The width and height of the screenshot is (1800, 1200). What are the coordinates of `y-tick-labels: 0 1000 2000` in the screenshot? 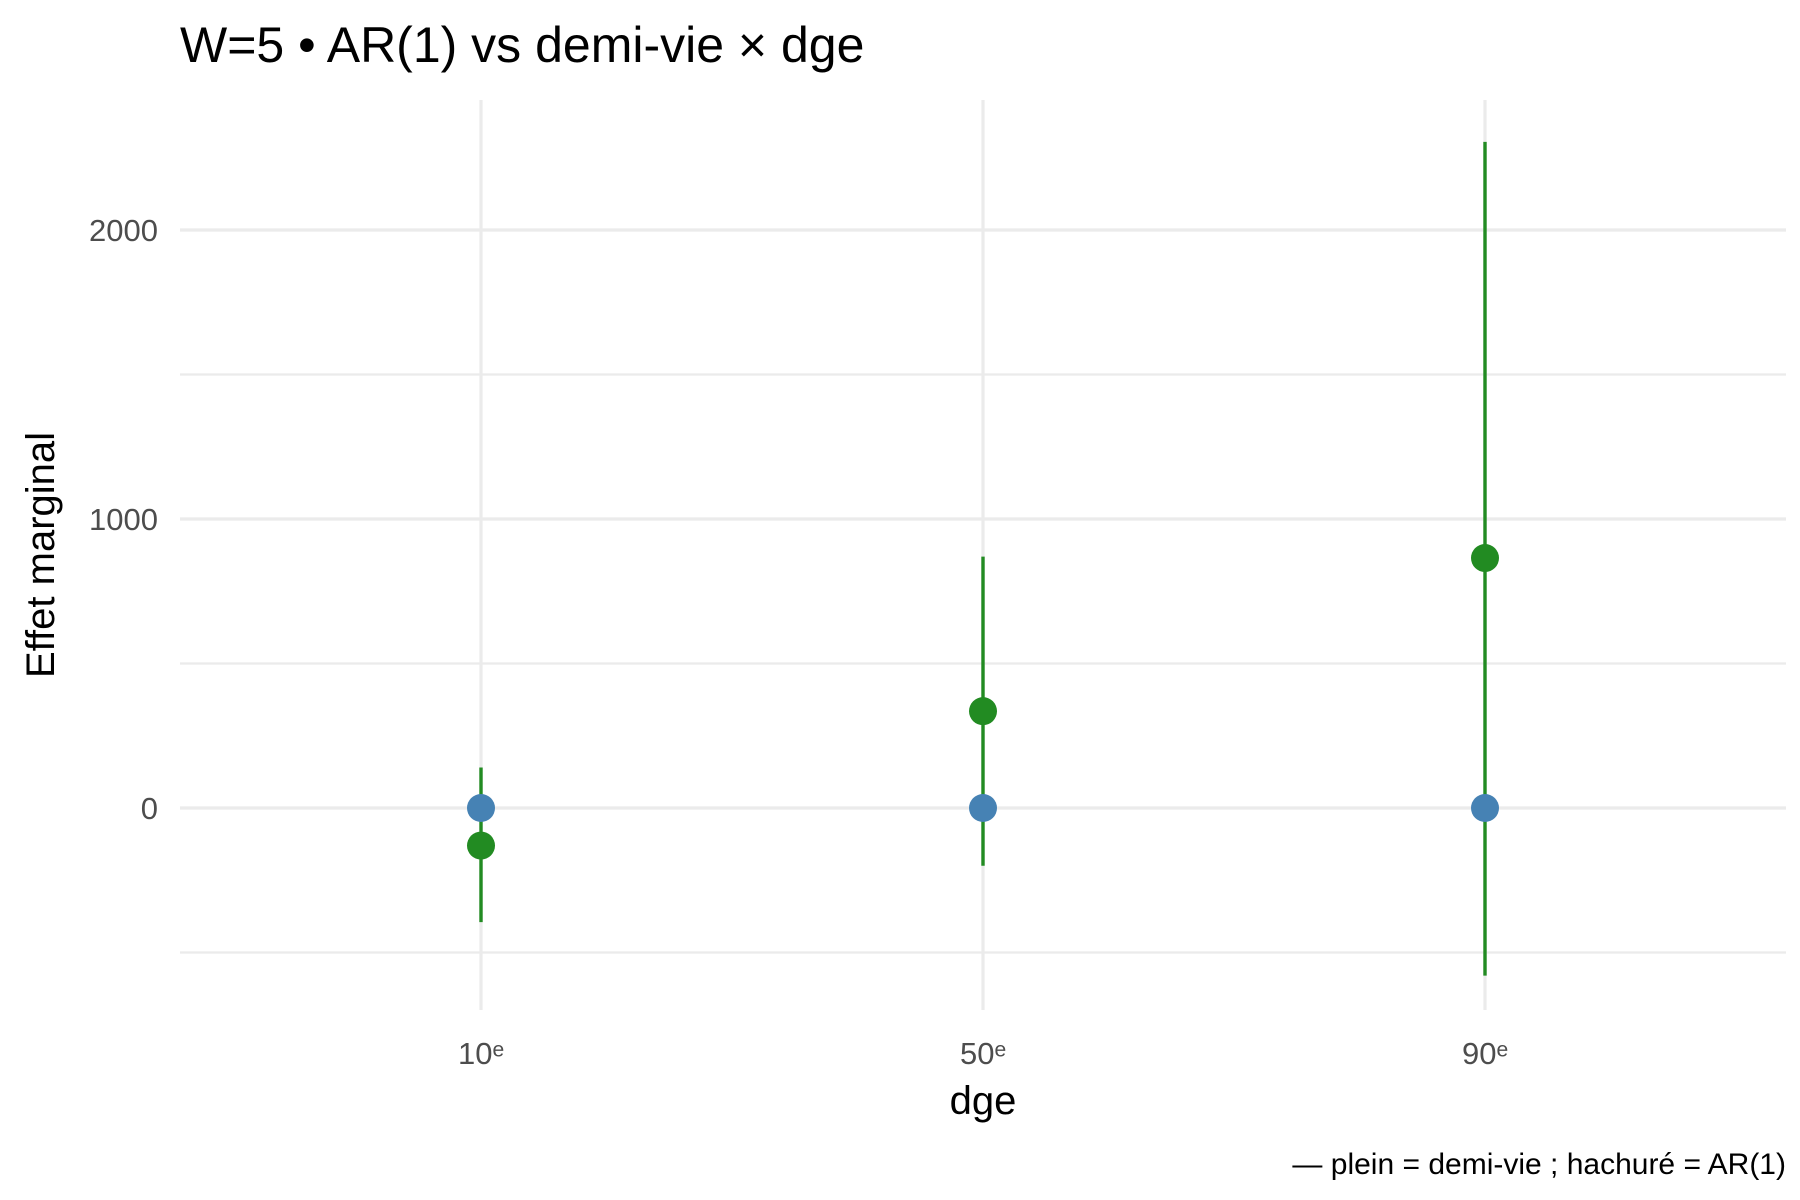 It's located at (123, 519).